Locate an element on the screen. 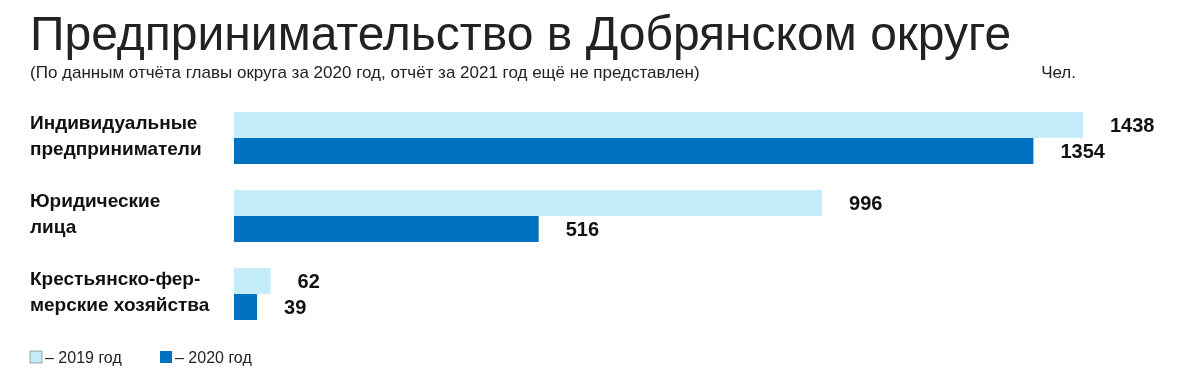  chart-subtitle: (По данным отчёта главы округа за 2020 год, отчёт за 2021 год ещё не представлен) is located at coordinates (365, 72).